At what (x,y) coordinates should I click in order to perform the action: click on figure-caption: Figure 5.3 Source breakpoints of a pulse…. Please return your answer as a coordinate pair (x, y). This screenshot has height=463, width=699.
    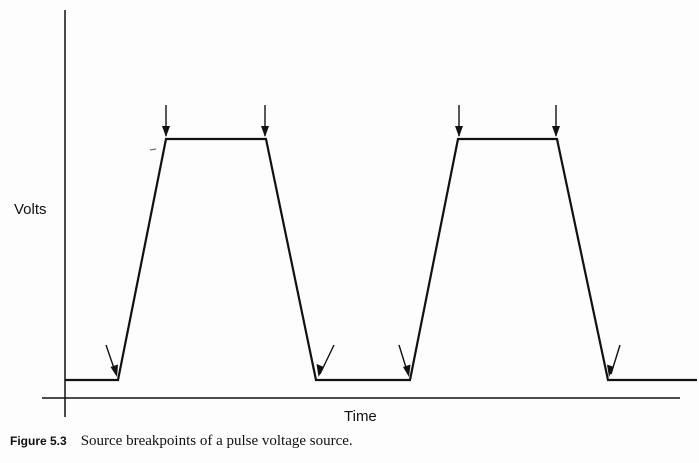
    Looking at the image, I should click on (181, 441).